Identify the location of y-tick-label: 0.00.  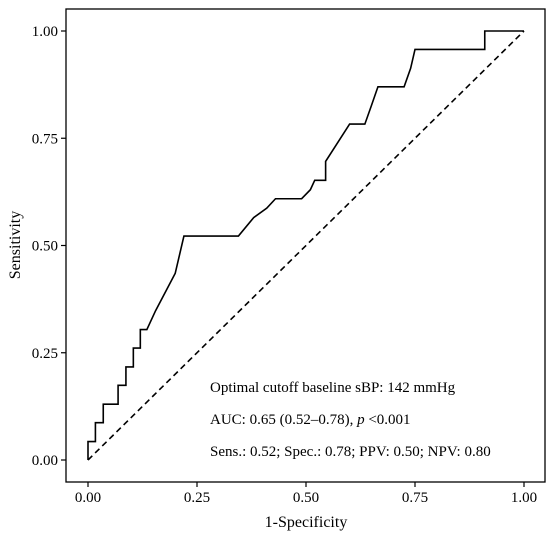
(45, 461).